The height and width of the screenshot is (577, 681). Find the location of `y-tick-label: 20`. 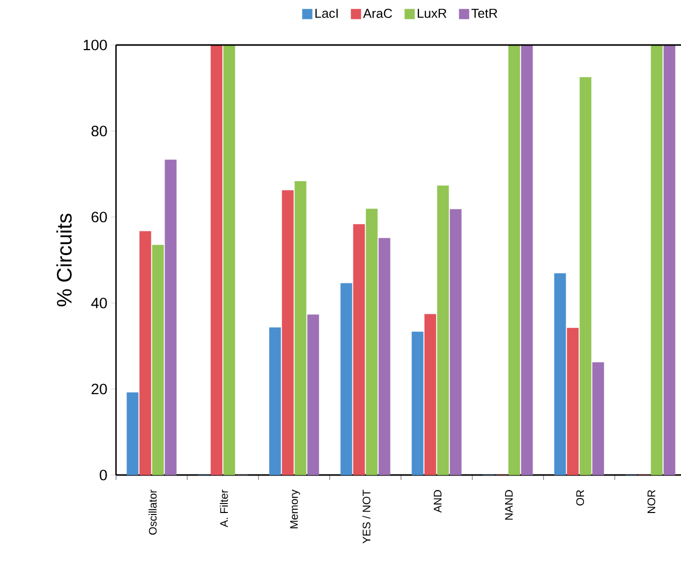

y-tick-label: 20 is located at coordinates (99, 389).